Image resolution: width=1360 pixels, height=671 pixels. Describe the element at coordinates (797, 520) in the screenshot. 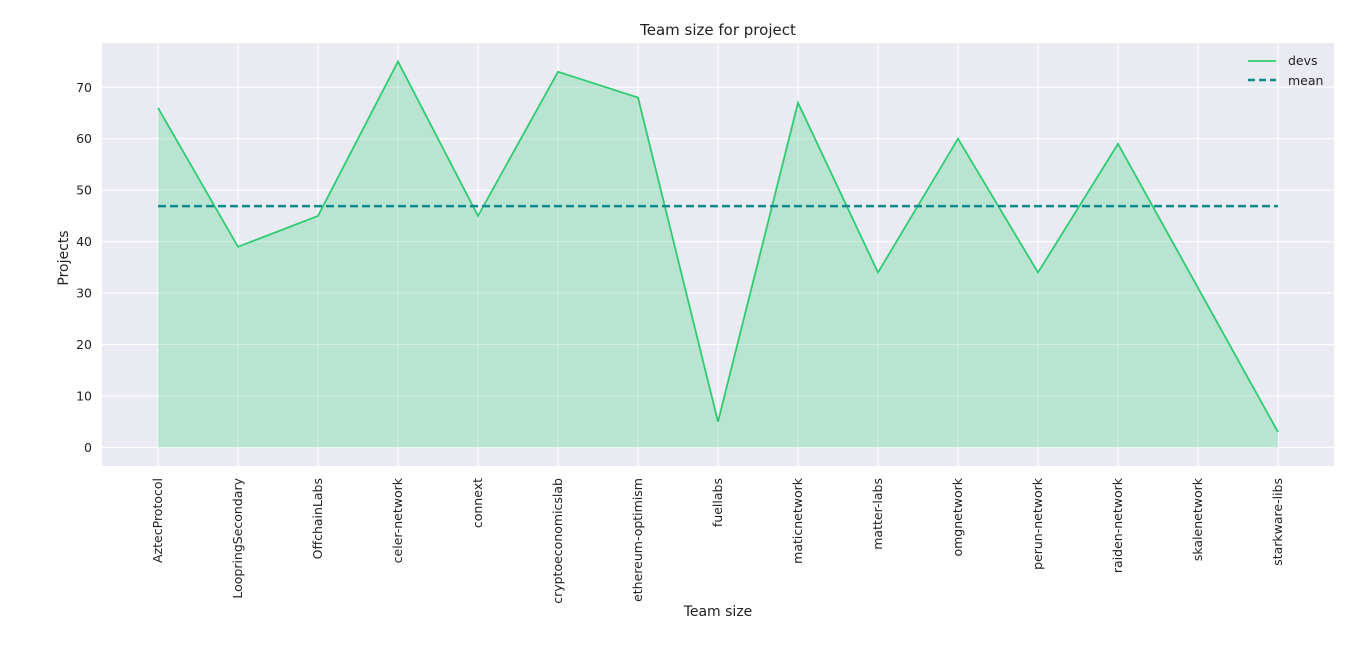

I see `x-tick-label: maticnetwork` at that location.